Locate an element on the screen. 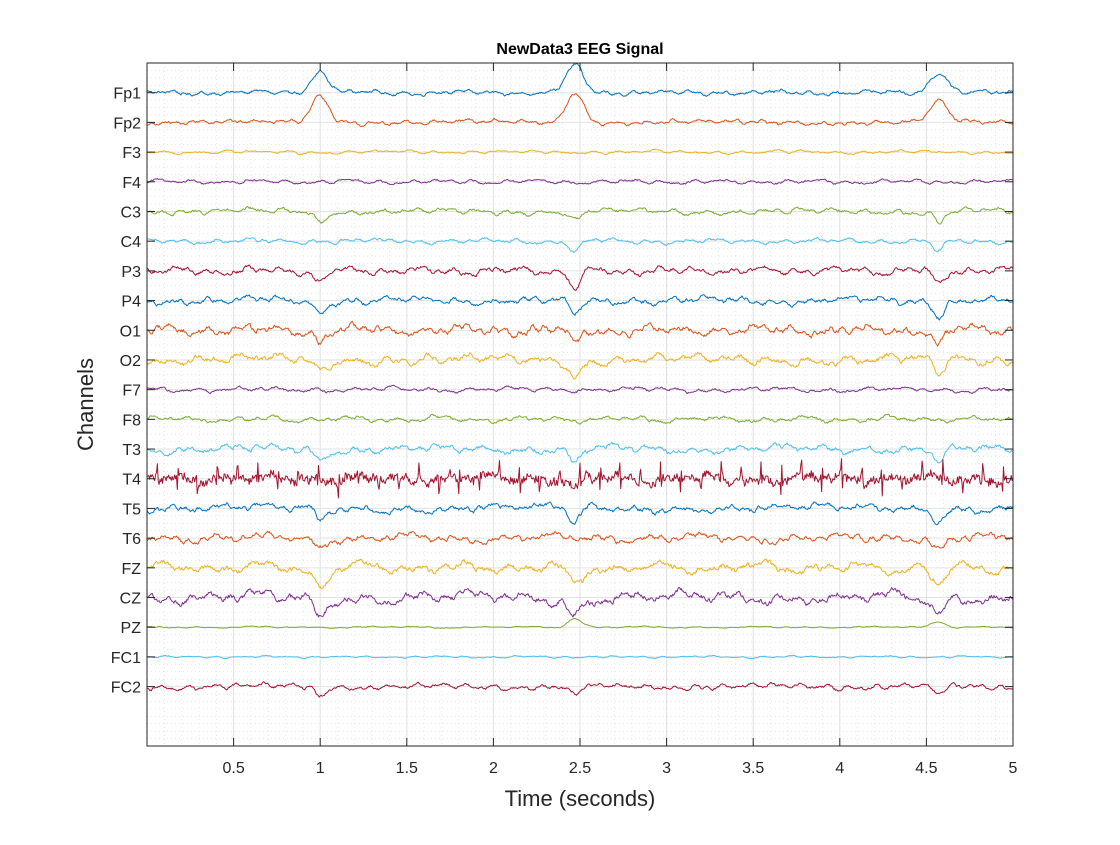 Image resolution: width=1120 pixels, height=845 pixels. trace-p3 is located at coordinates (580, 277).